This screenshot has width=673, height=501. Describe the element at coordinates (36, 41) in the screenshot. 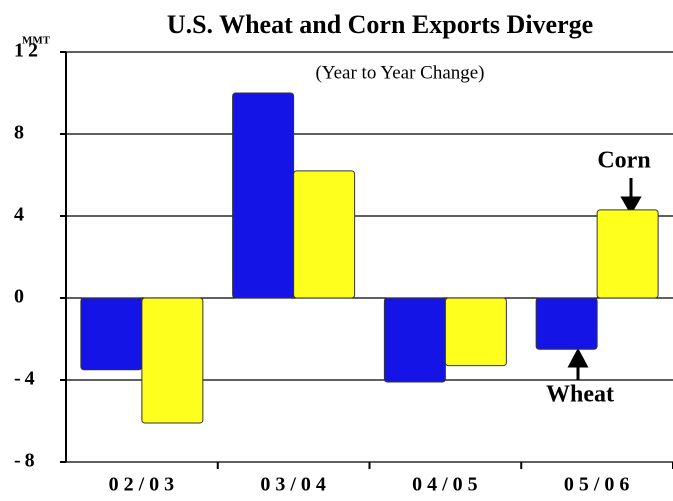

I see `y-axis-label: MMT` at that location.